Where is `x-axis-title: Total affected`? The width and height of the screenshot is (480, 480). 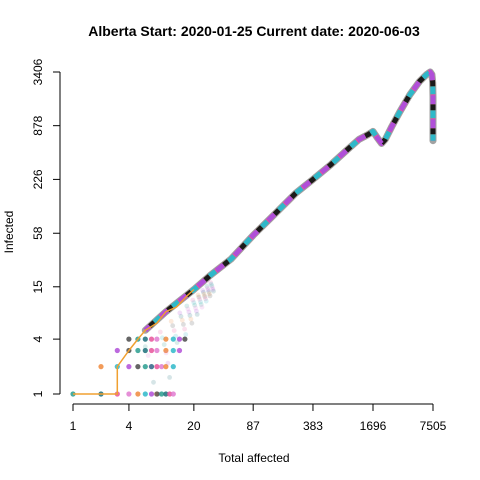 x-axis-title: Total affected is located at coordinates (253, 458).